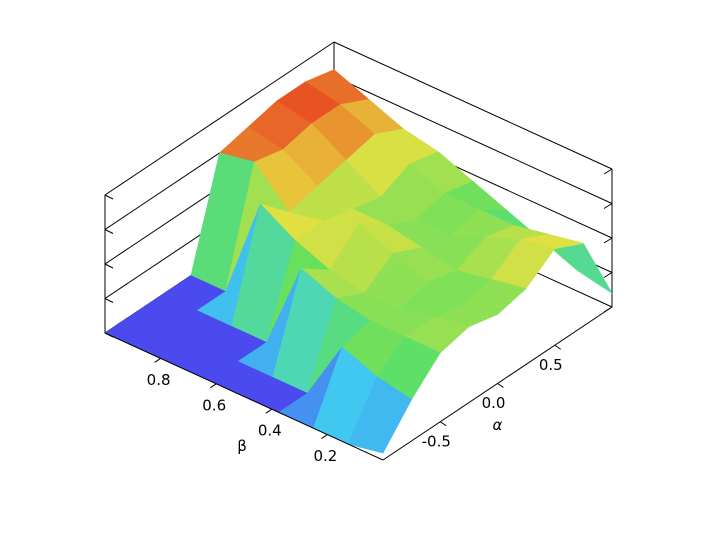 The height and width of the screenshot is (540, 720). Describe the element at coordinates (436, 441) in the screenshot. I see `x-tick-label: -0.5` at that location.